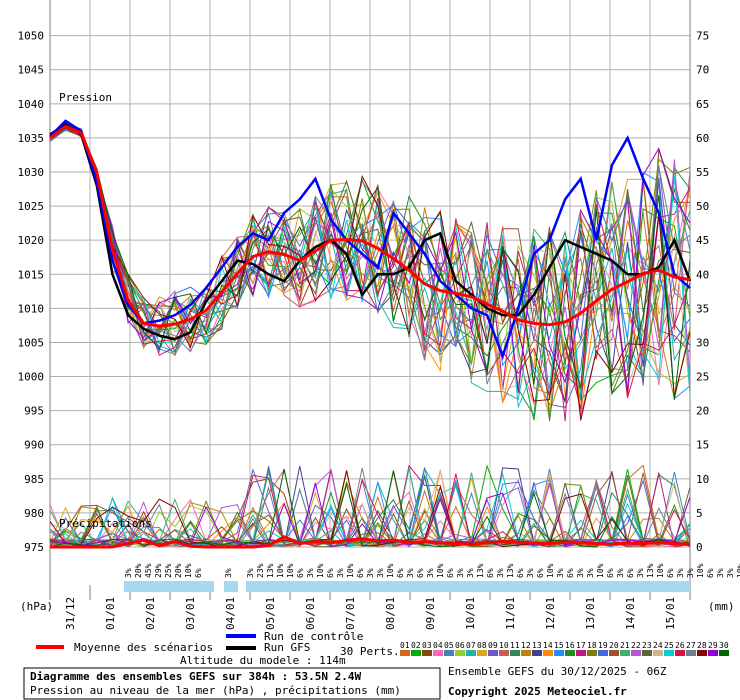 This screenshot has width=740, height=700. What do you see at coordinates (31, 172) in the screenshot?
I see `pressure-tick-label: 1030` at bounding box center [31, 172].